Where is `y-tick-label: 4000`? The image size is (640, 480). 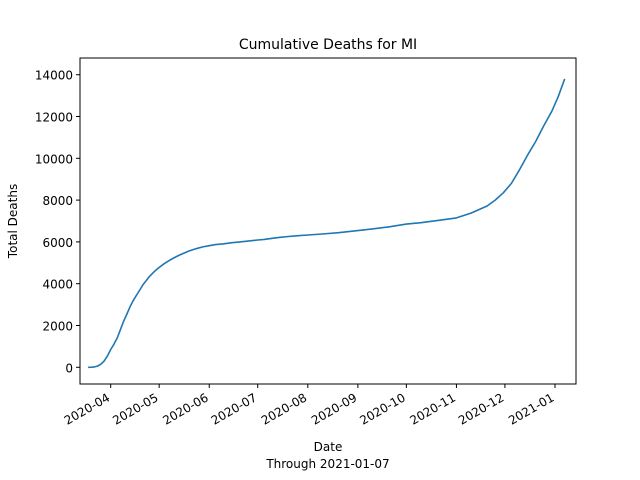
y-tick-label: 4000 is located at coordinates (57, 285).